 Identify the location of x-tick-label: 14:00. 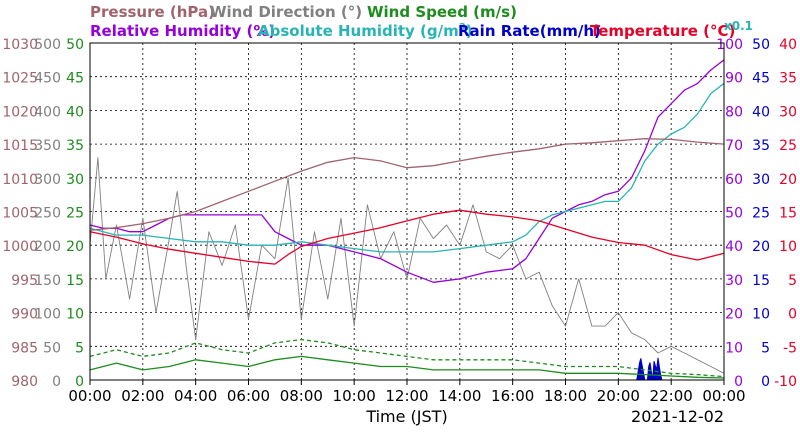
(459, 396).